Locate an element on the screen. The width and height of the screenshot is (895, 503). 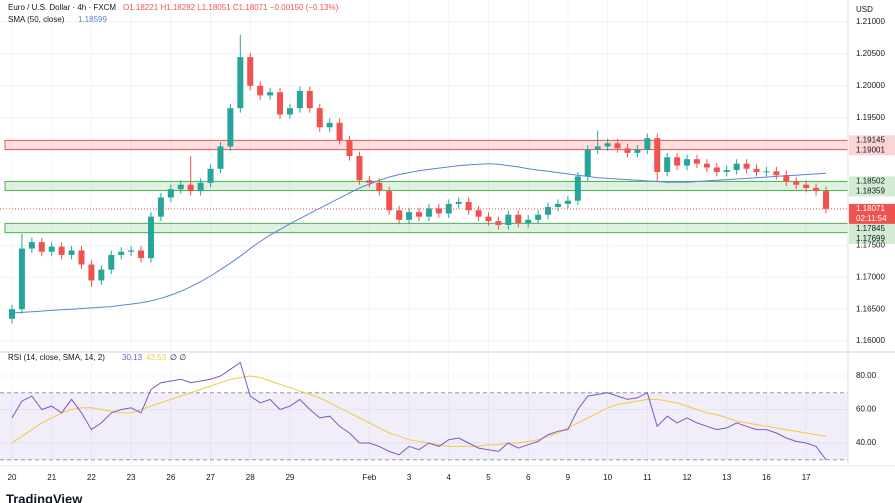
price-label: 1.18071 is located at coordinates (870, 208).